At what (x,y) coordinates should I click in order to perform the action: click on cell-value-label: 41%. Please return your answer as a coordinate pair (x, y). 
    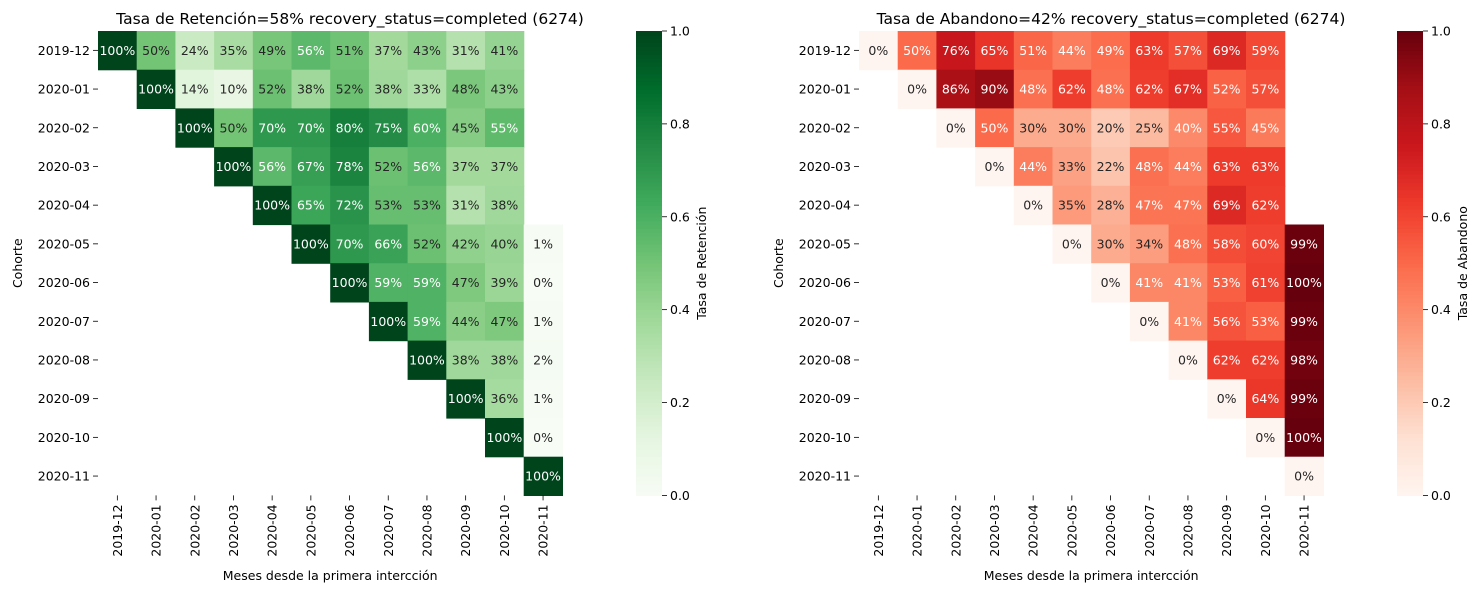
    Looking at the image, I should click on (1188, 321).